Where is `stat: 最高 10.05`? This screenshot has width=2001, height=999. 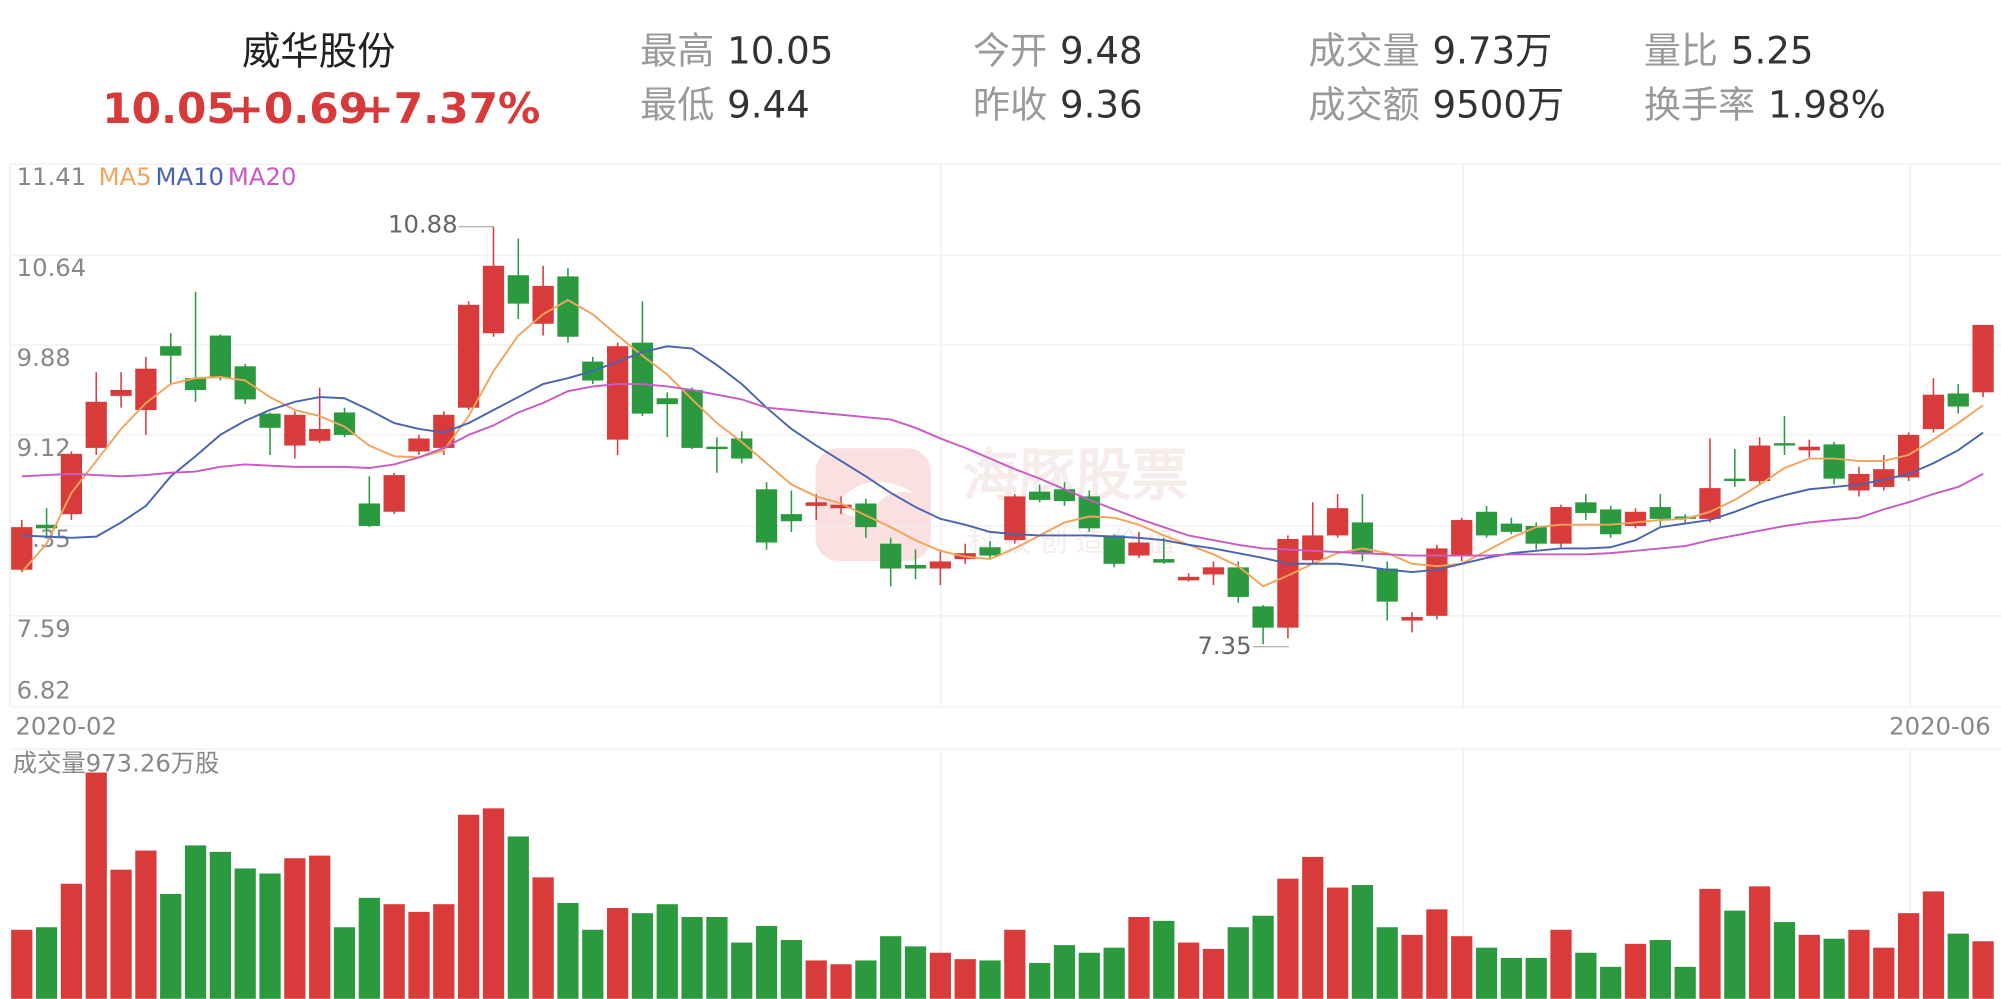 stat: 最高 10.05 is located at coordinates (736, 50).